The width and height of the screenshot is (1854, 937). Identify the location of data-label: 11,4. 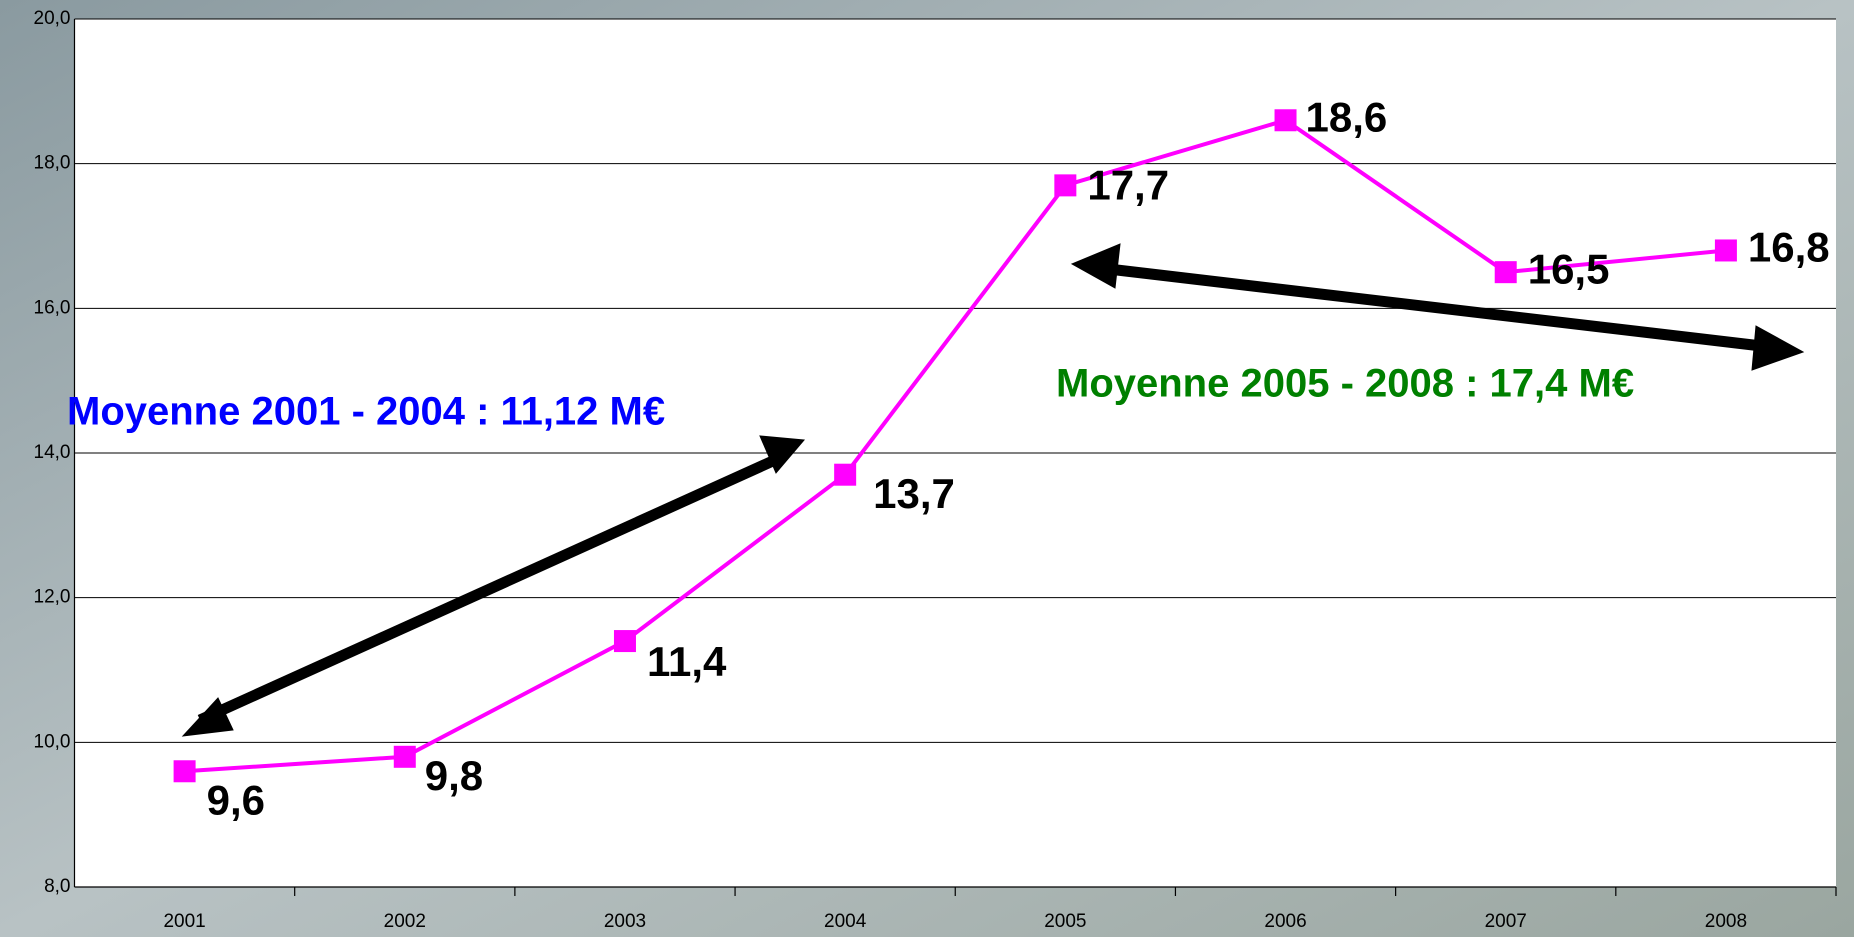
(687, 661).